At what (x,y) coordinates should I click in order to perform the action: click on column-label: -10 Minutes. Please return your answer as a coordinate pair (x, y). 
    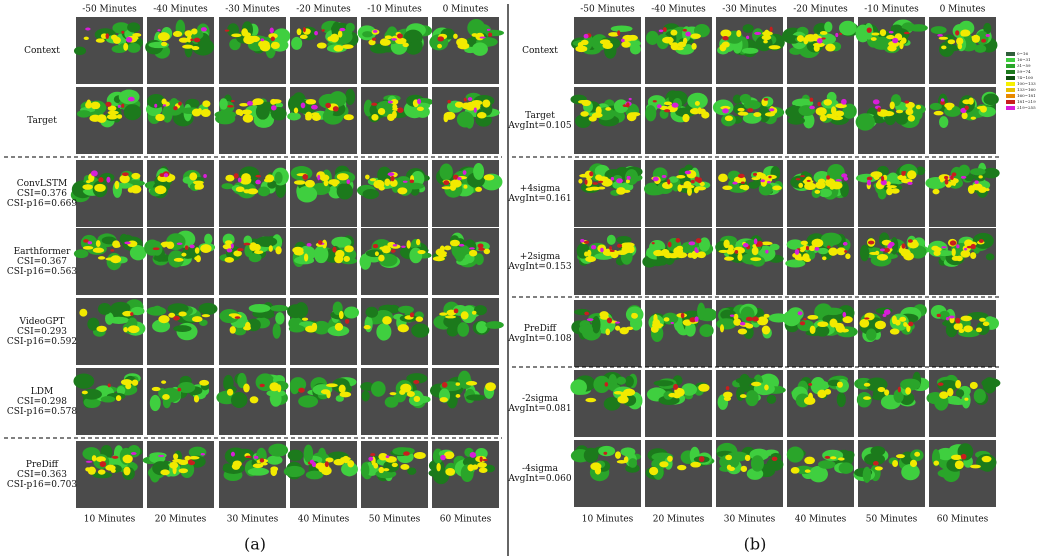
    Looking at the image, I should click on (891, 10).